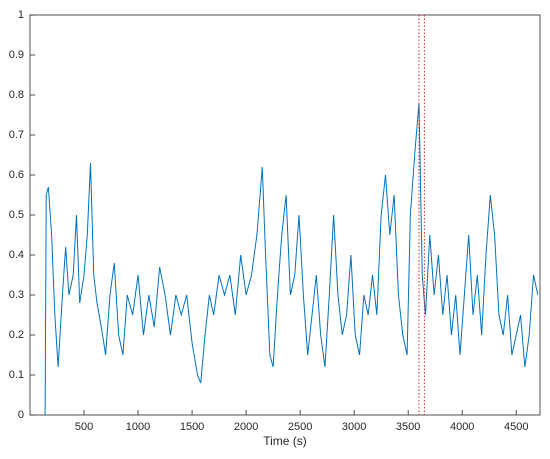 Image resolution: width=550 pixels, height=459 pixels. Describe the element at coordinates (138, 427) in the screenshot. I see `x-tick-label: 1000` at that location.